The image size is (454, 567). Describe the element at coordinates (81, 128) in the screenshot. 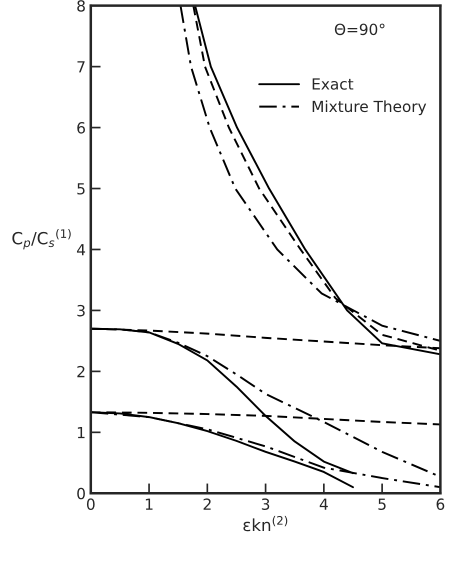

I see `y-tick-label: 6` at that location.